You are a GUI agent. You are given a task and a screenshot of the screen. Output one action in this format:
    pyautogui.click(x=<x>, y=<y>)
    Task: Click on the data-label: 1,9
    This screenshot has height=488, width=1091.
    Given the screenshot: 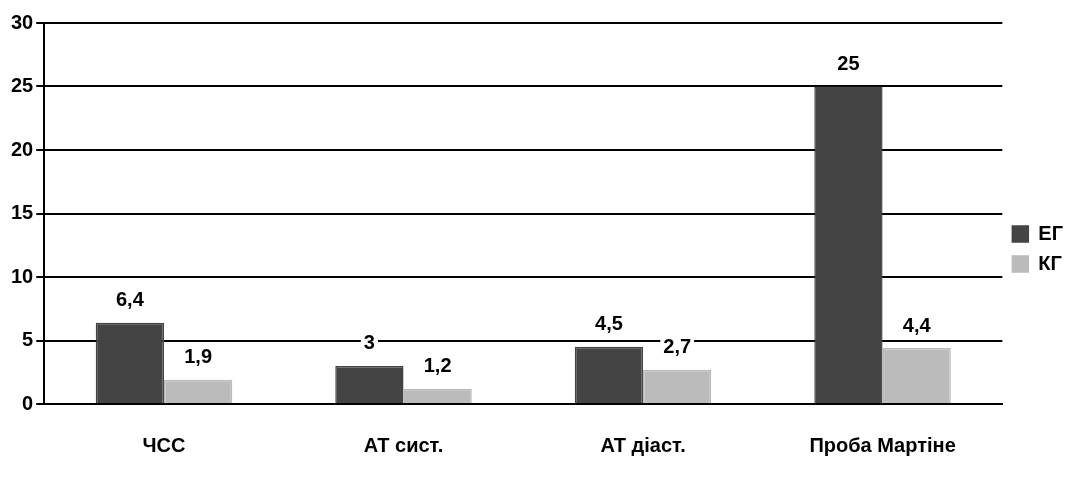 What is the action you would take?
    pyautogui.click(x=198, y=356)
    